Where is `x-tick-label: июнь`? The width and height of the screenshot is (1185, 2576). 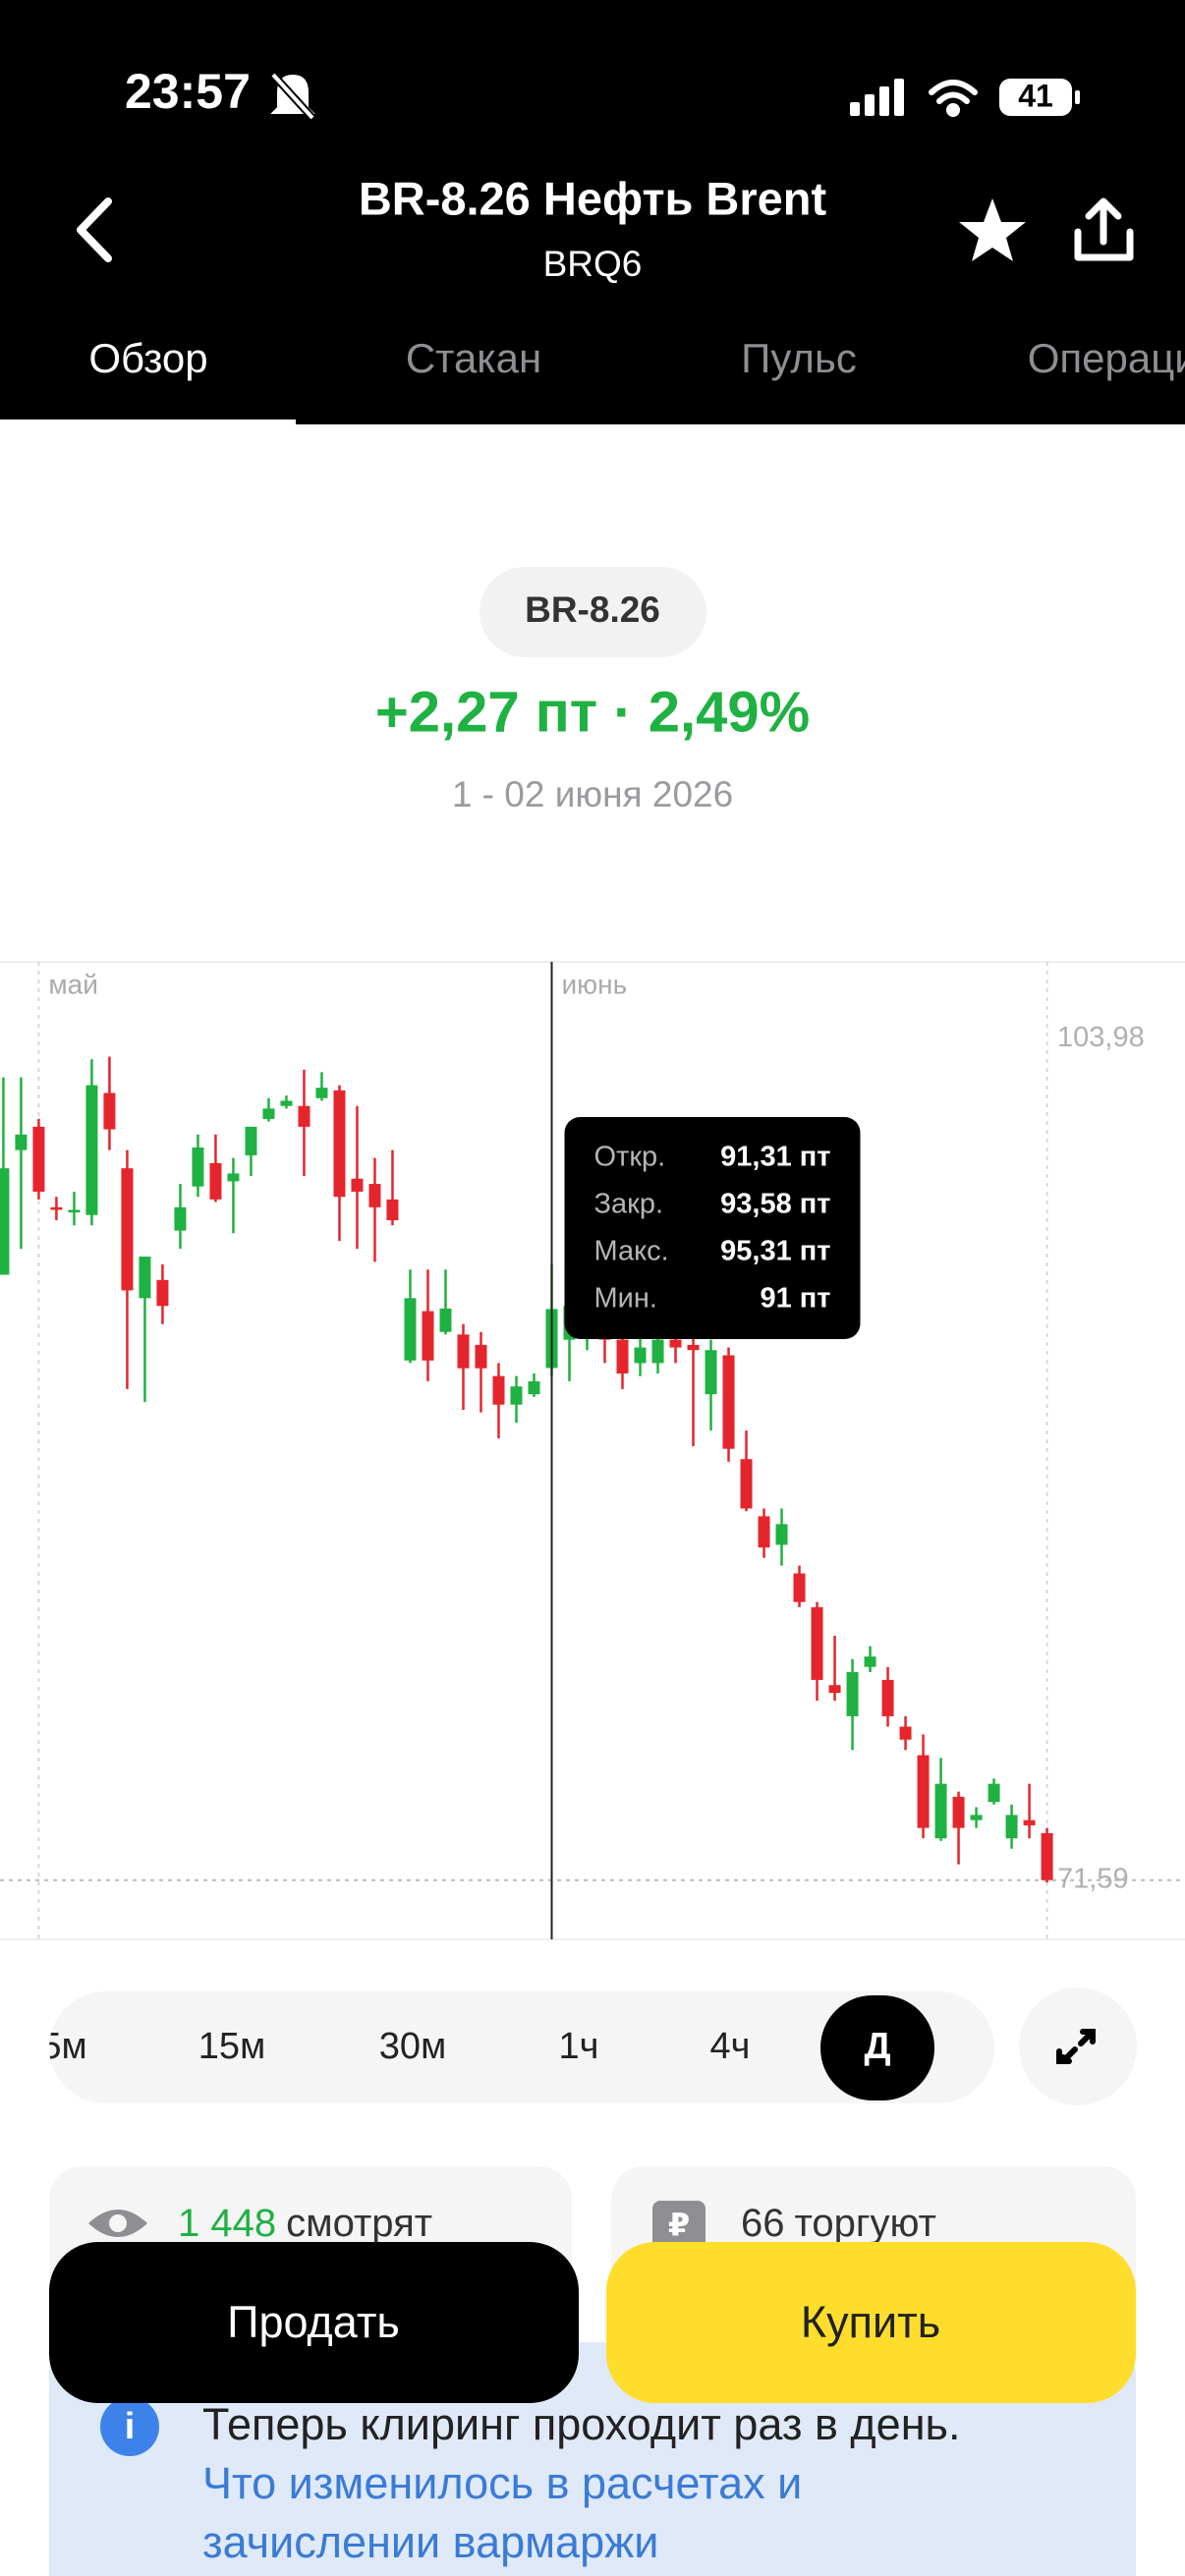 x-tick-label: июнь is located at coordinates (595, 984).